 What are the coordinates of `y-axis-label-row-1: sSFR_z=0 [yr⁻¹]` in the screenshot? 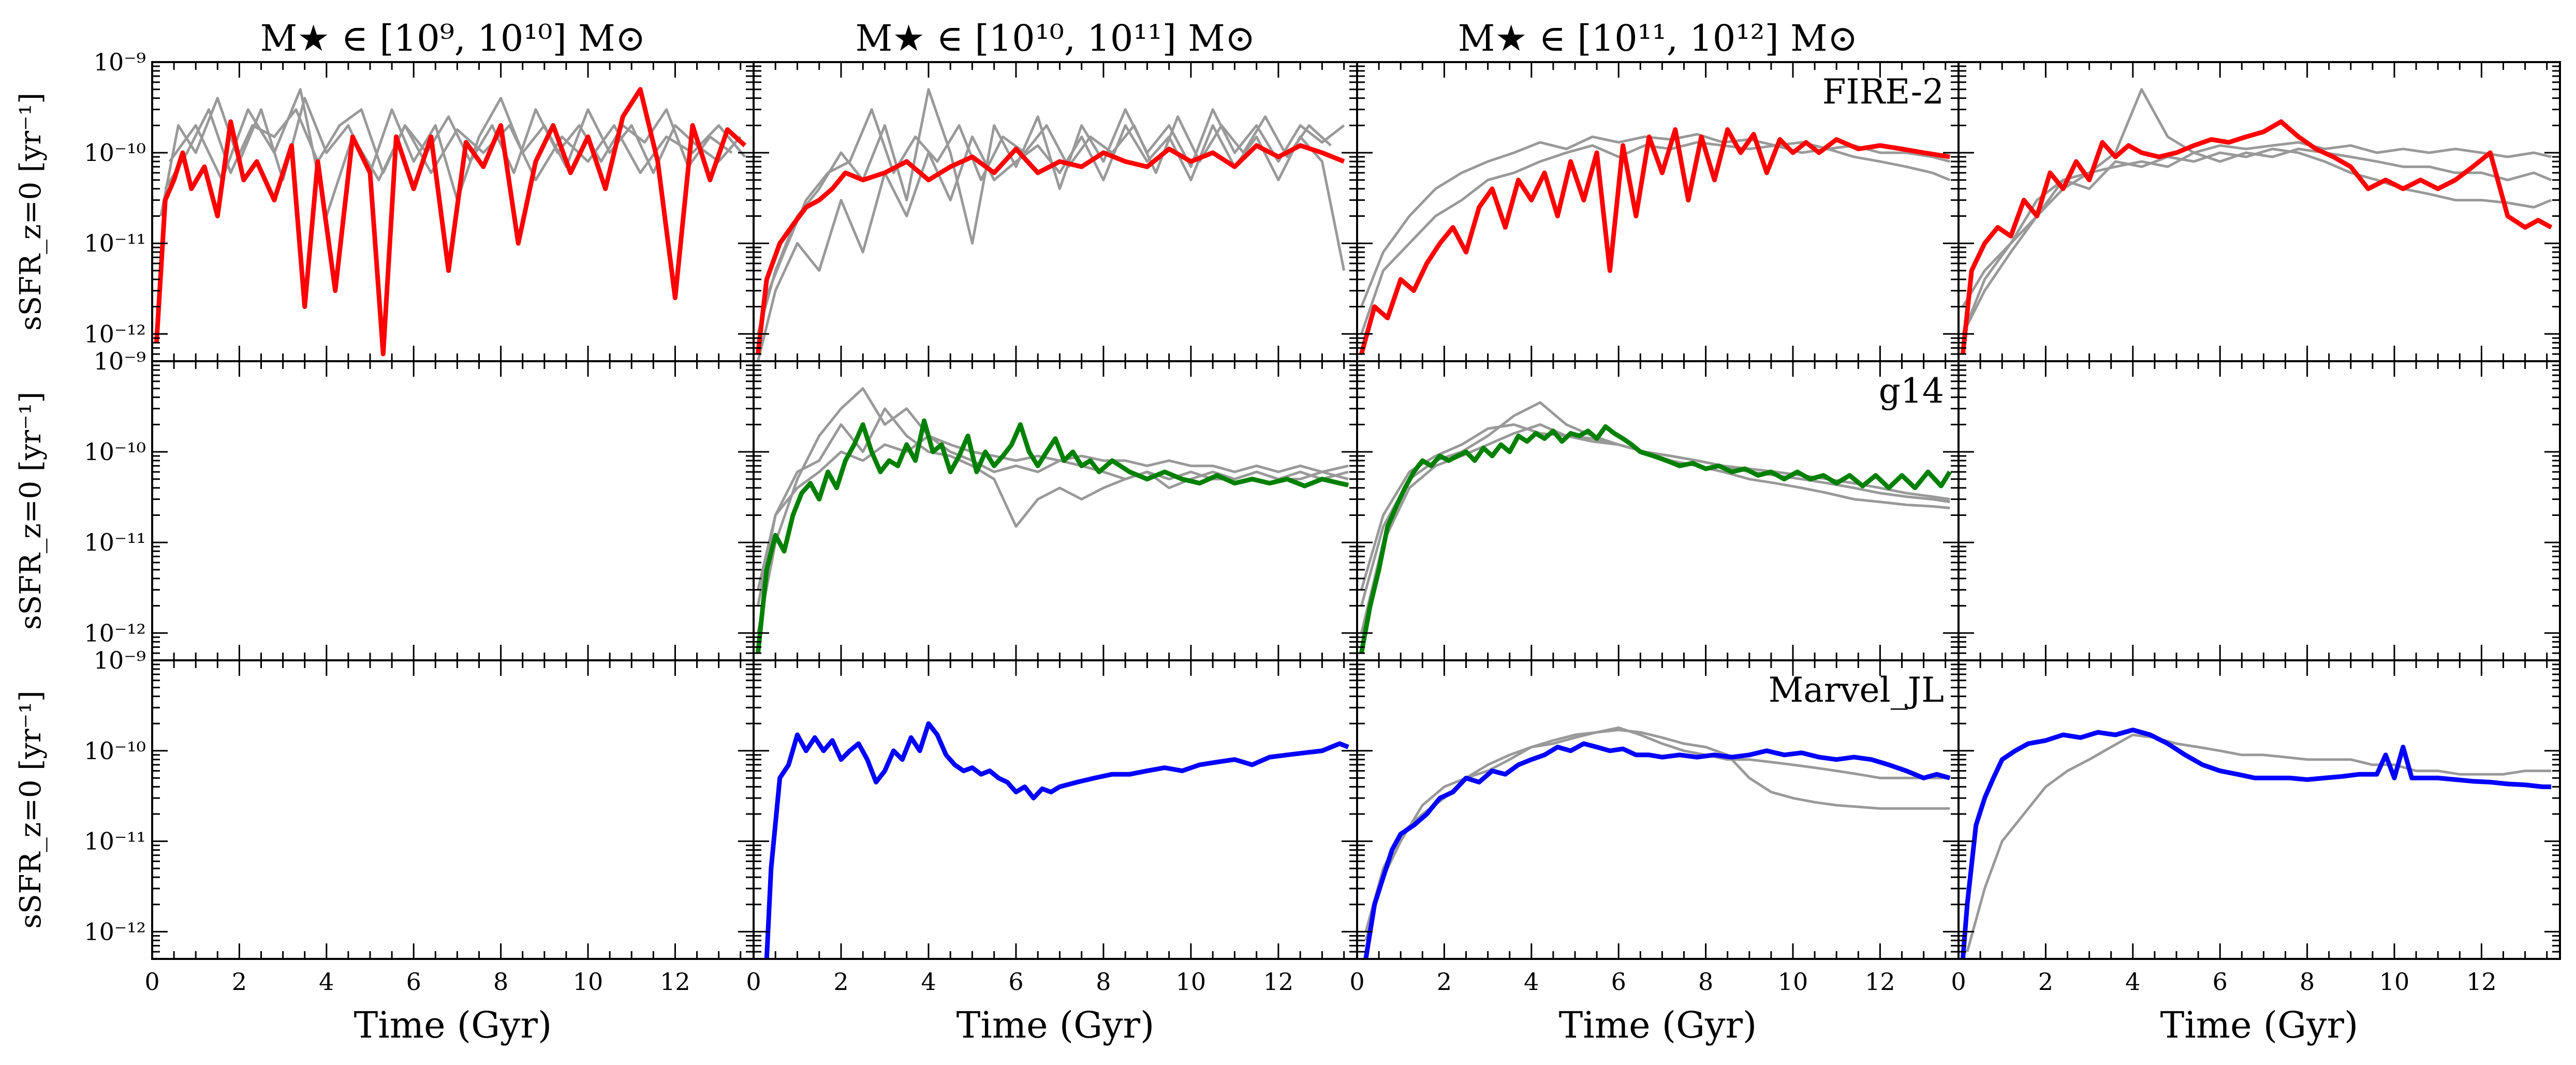 It's located at (31, 212).